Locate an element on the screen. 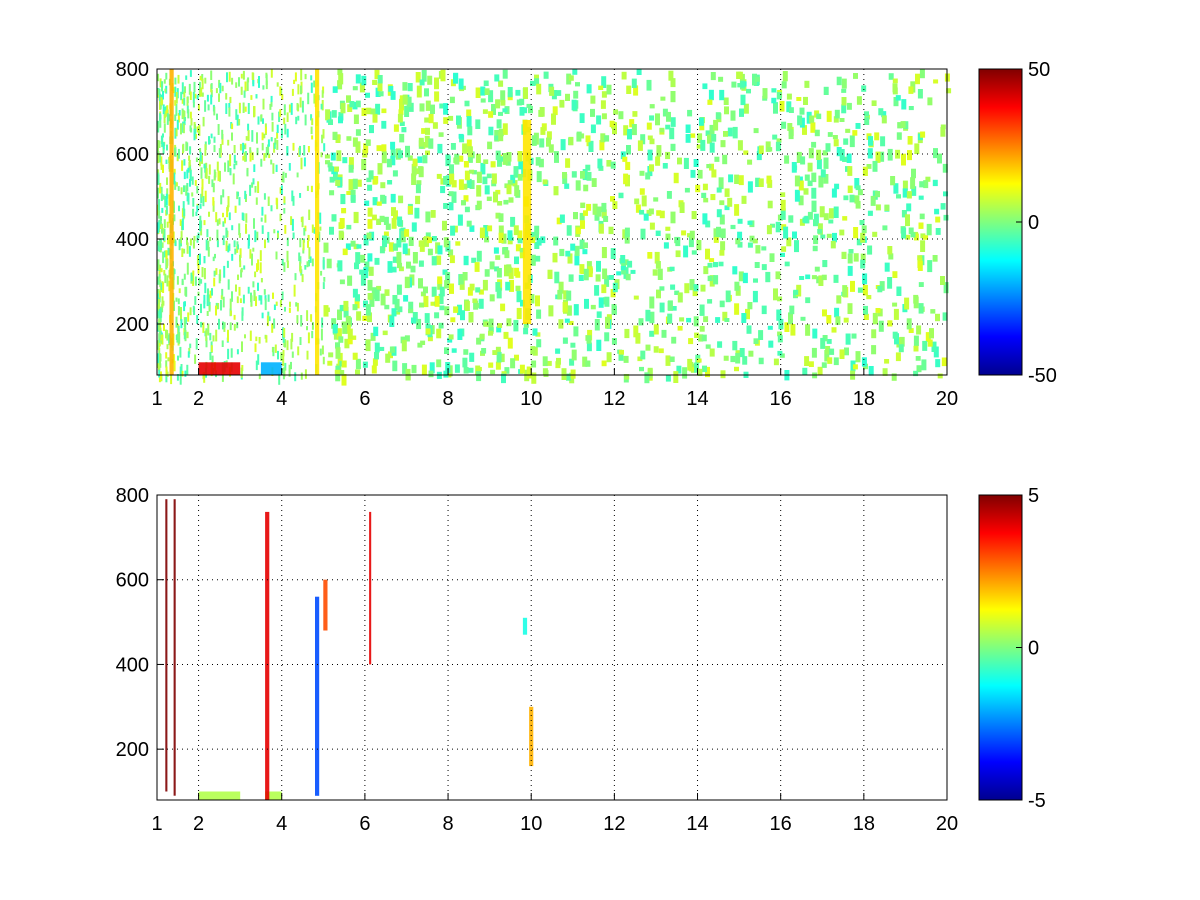 This screenshot has width=1200, height=900. x-tick-label: 8 is located at coordinates (447, 399).